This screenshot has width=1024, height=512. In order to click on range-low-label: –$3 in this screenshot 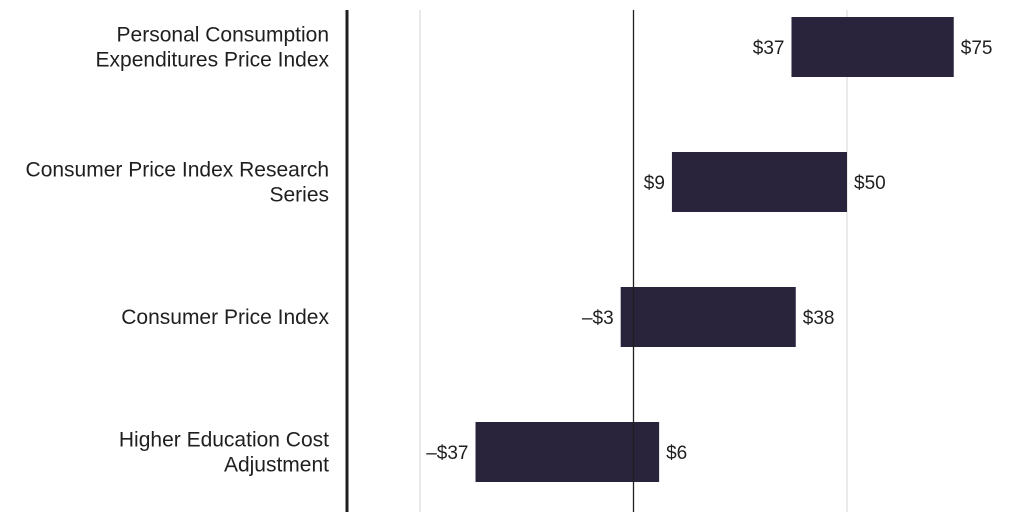, I will do `click(598, 318)`.